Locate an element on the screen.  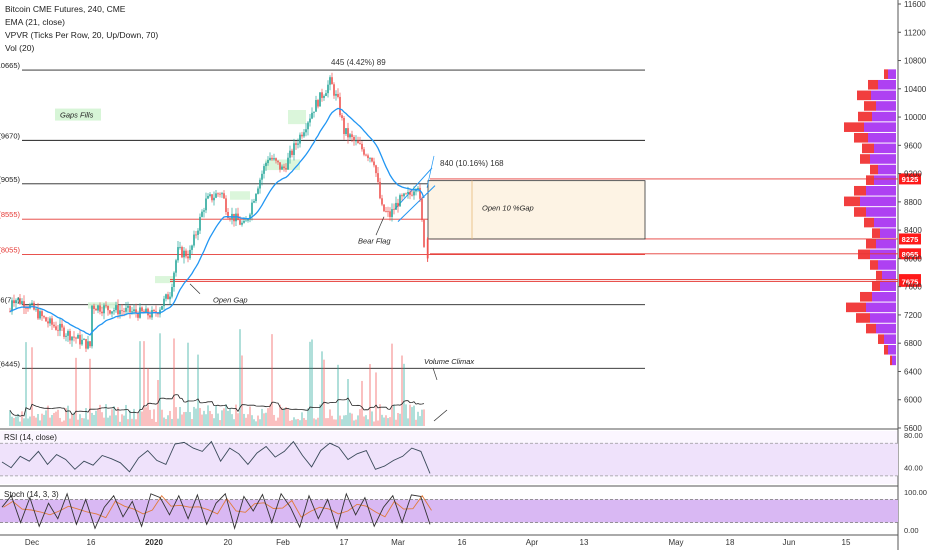
date-tick-label: Jun is located at coordinates (789, 542).